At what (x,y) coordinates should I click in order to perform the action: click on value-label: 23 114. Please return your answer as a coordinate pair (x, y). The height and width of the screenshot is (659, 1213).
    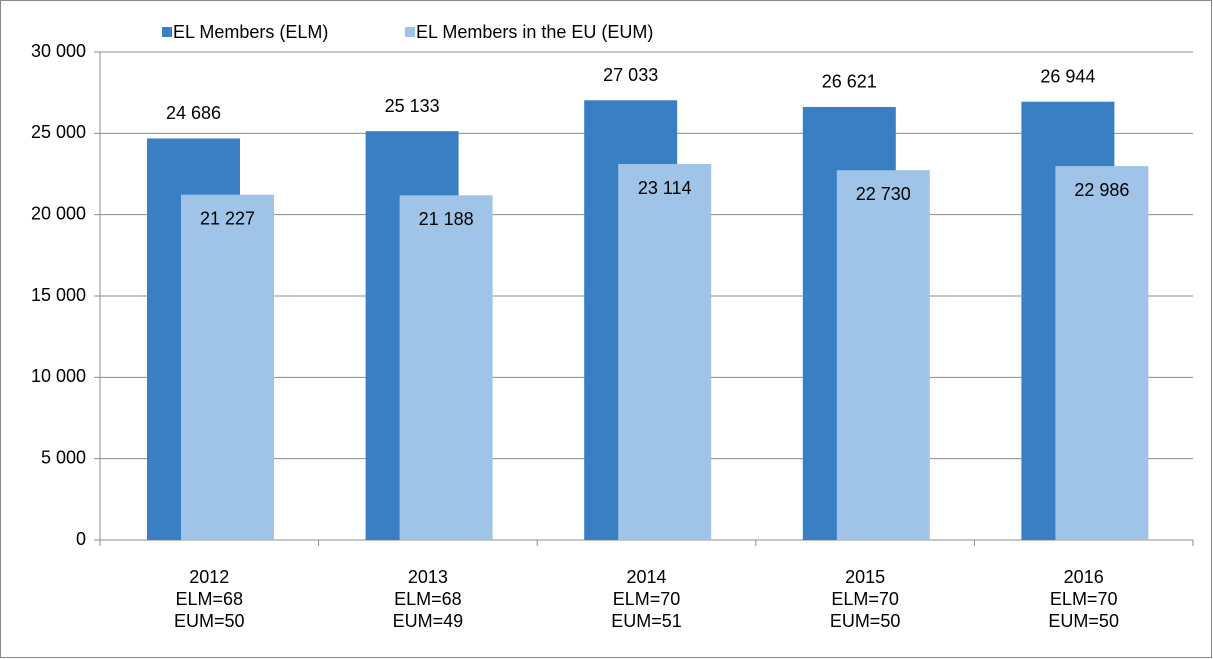
    Looking at the image, I should click on (665, 188).